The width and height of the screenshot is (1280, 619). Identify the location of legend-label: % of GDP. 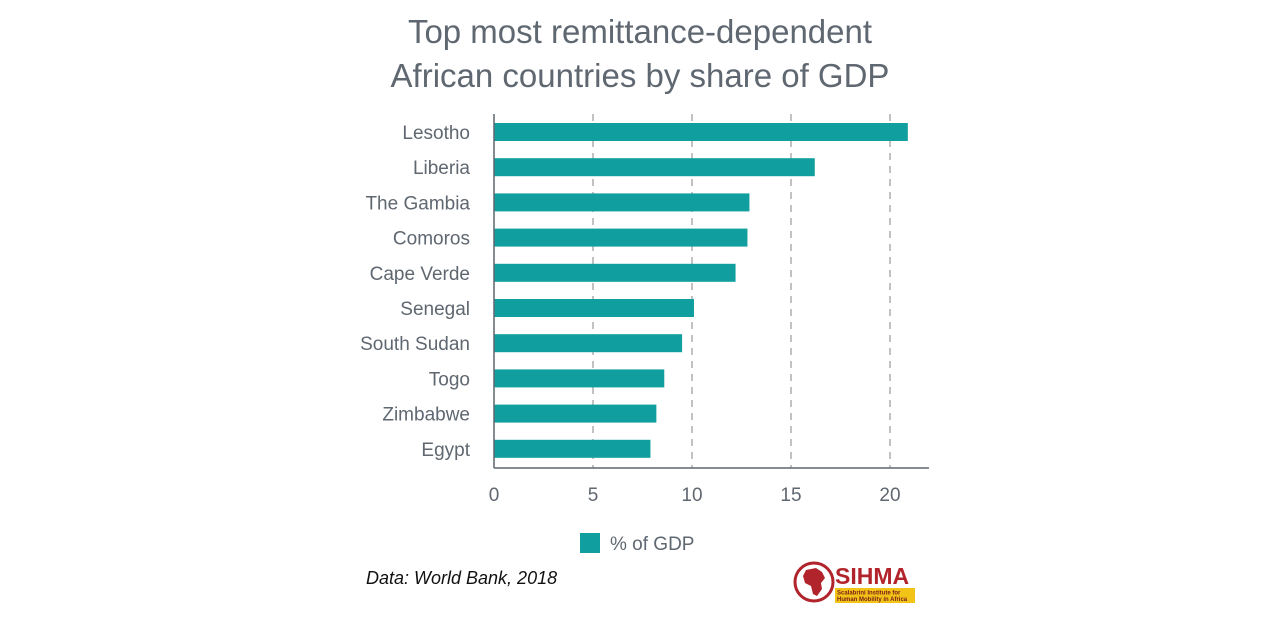
(652, 544).